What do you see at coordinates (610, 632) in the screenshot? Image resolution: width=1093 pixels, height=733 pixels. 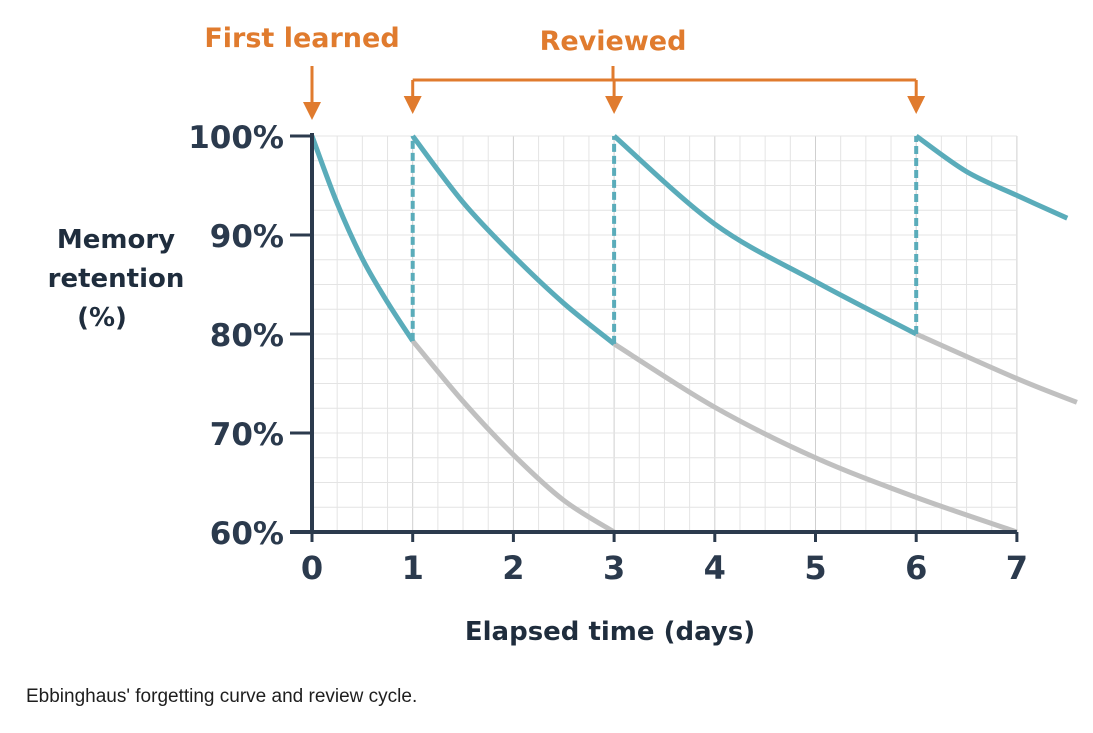 I see `xlabel: Elapsed time (days)` at bounding box center [610, 632].